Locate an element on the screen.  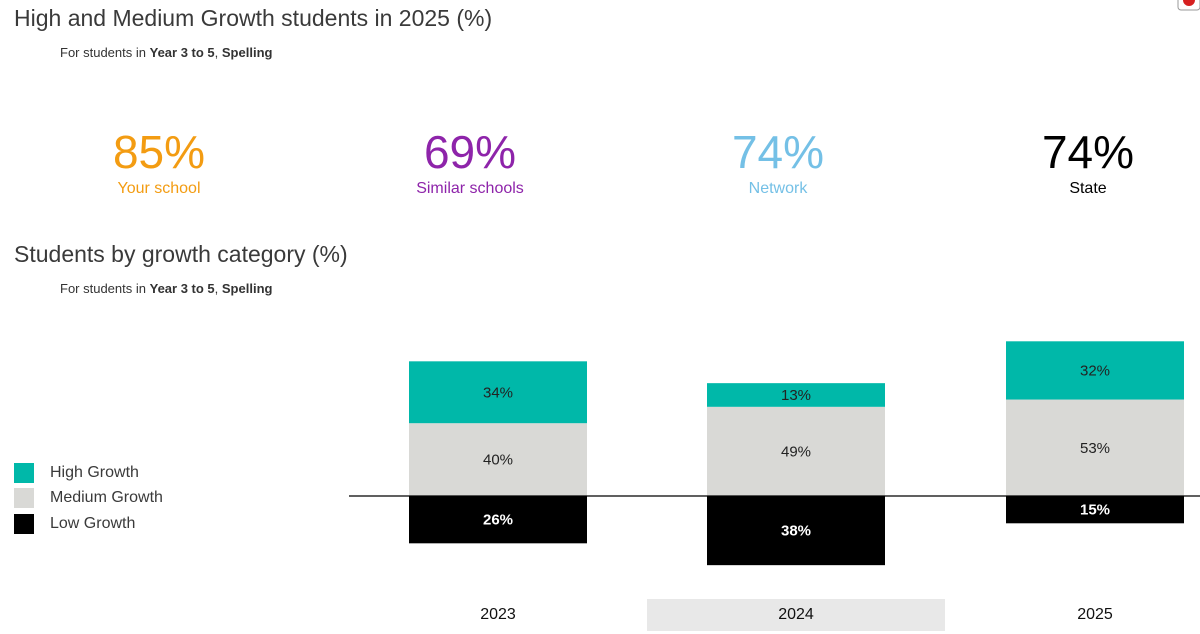
data-label-low-growth: 26% is located at coordinates (498, 520).